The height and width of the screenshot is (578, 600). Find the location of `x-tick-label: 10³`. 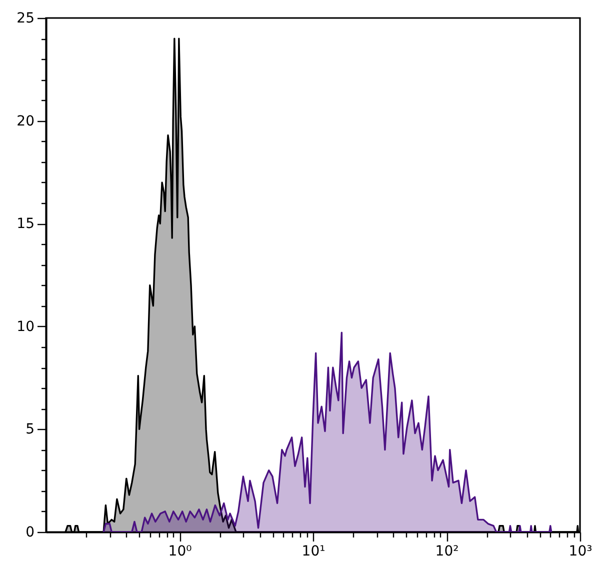

x-tick-label: 10³ is located at coordinates (580, 552).